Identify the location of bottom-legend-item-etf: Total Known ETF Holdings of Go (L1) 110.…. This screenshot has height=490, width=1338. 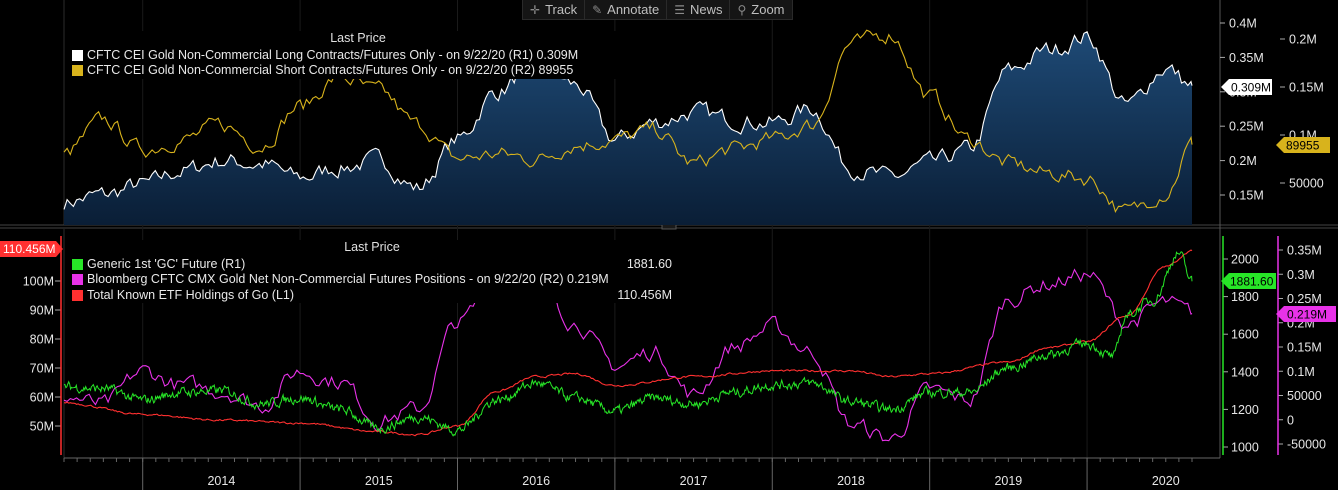
(372, 296).